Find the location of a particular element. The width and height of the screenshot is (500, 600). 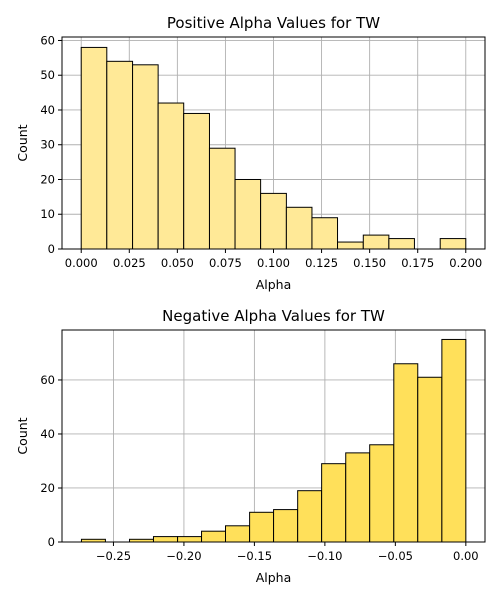

x-tick-label: 0.000 is located at coordinates (81, 263).